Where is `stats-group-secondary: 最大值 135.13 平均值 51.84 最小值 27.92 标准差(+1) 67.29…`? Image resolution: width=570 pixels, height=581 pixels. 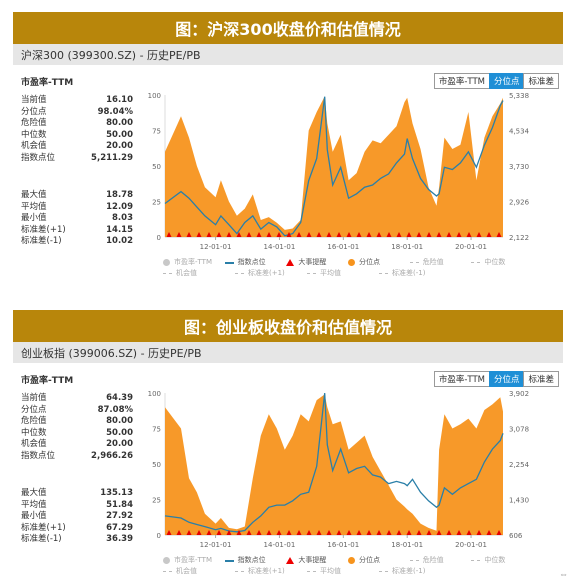
stats-group-secondary: 最大值 135.13 平均值 51.84 最小值 27.92 标准差(+1) 67.29… is located at coordinates (77, 517).